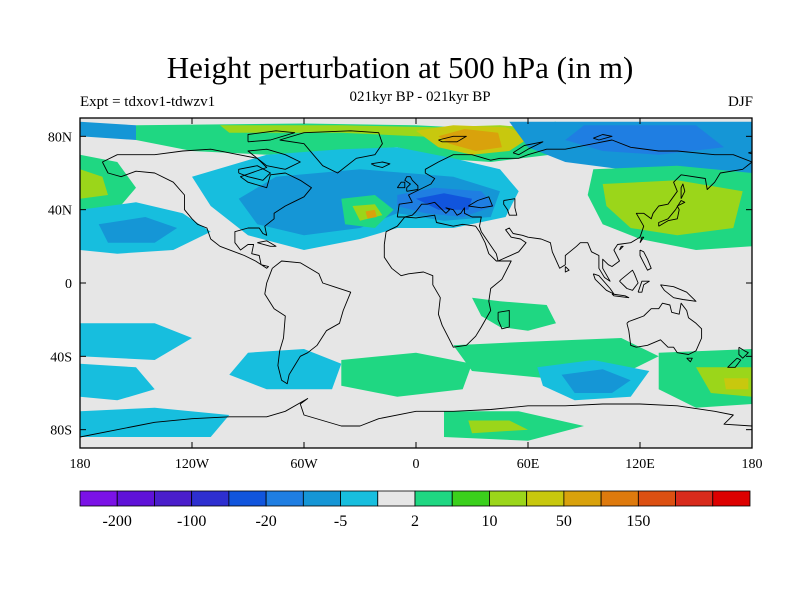 The height and width of the screenshot is (600, 800). I want to click on x-tick-label: 0, so click(416, 464).